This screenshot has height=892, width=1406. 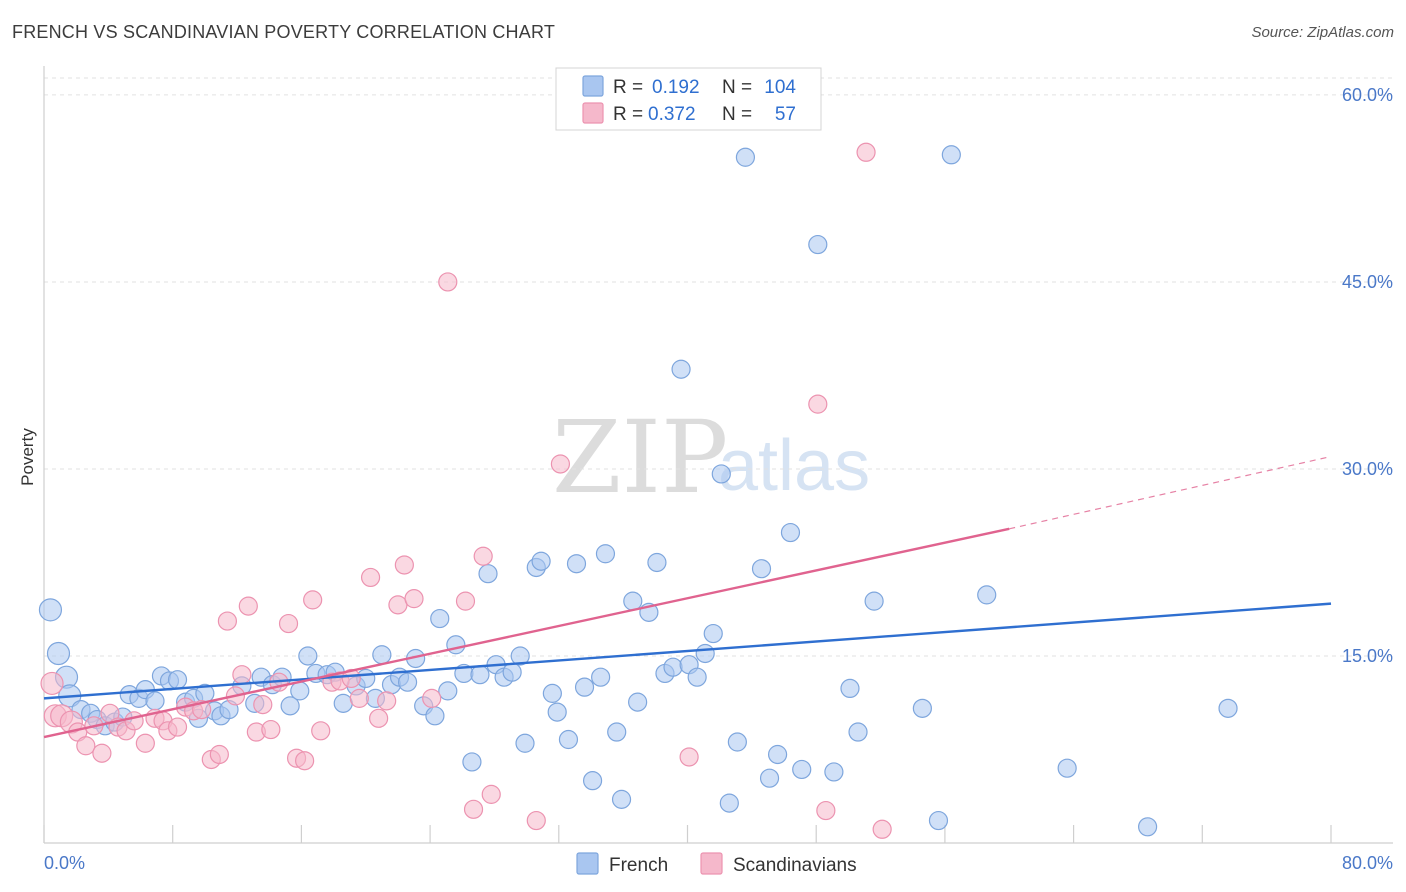 What do you see at coordinates (716, 864) in the screenshot?
I see `series-legend: French Scandinavians` at bounding box center [716, 864].